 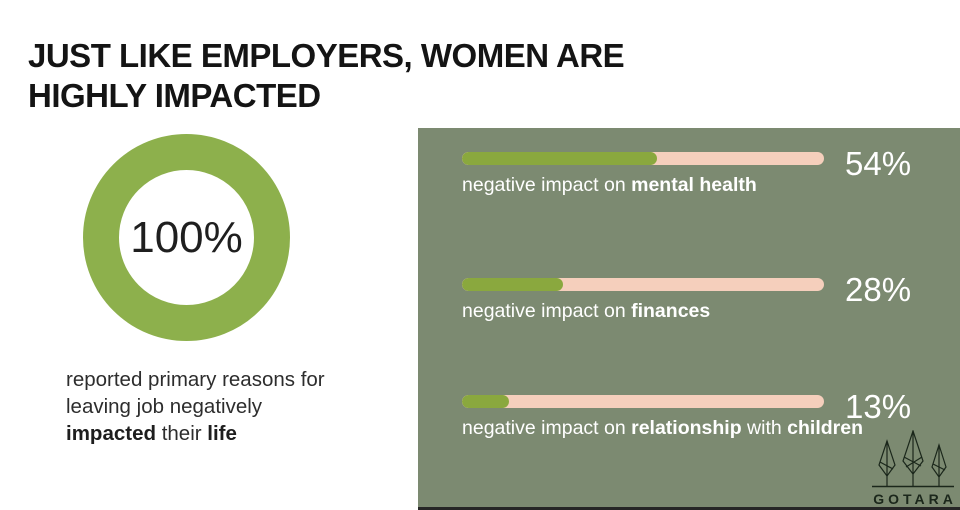 What do you see at coordinates (913, 459) in the screenshot?
I see `three-trees-icon` at bounding box center [913, 459].